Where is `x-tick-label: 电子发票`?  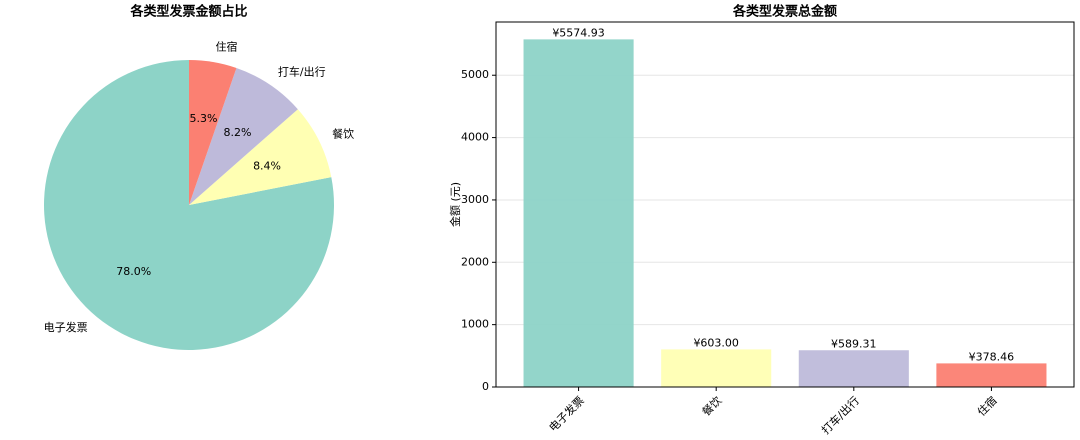 x-tick-label: 电子发票 is located at coordinates (566, 413).